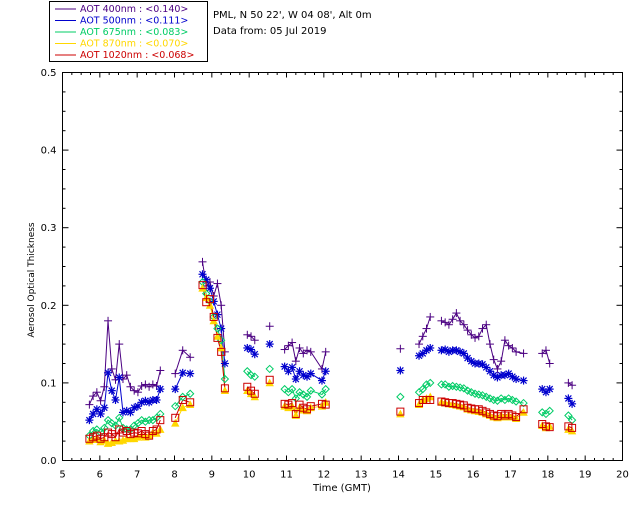 This screenshot has width=640, height=512. I want to click on y-tick-label: 0.1, so click(49, 383).